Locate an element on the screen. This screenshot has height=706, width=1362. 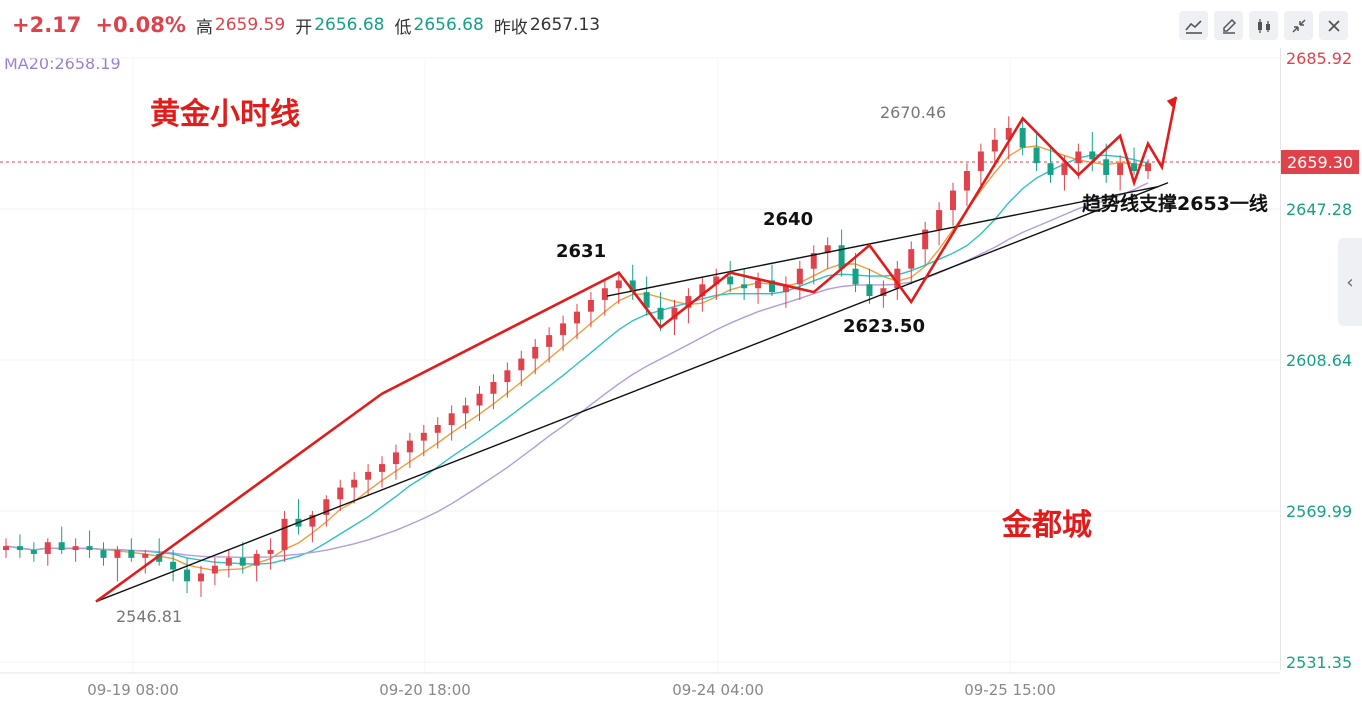
high-price-label: 2670.46 is located at coordinates (913, 112).